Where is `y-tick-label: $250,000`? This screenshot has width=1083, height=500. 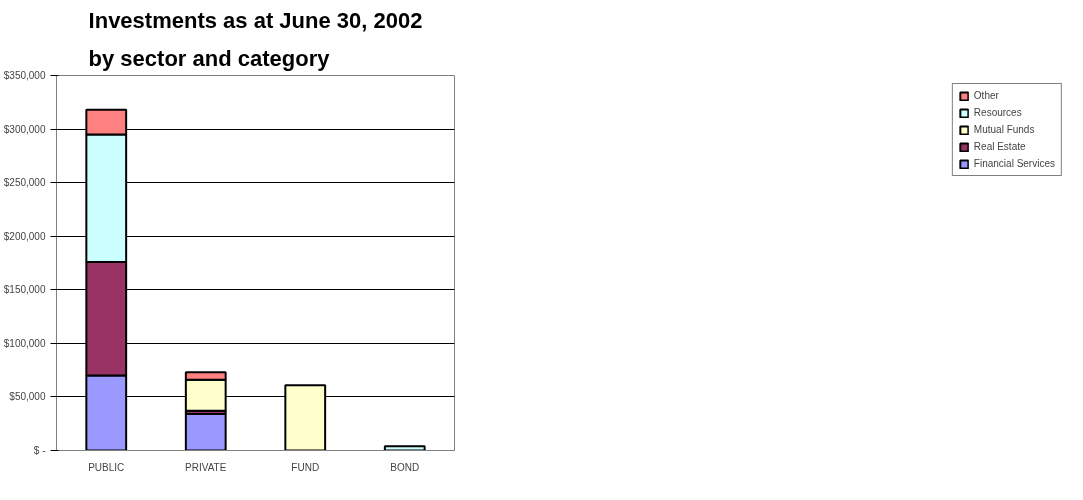
y-tick-label: $250,000 is located at coordinates (24, 183).